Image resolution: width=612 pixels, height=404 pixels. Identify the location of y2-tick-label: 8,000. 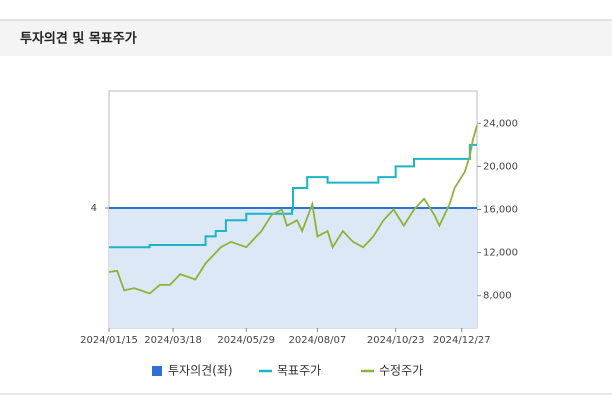
(497, 296).